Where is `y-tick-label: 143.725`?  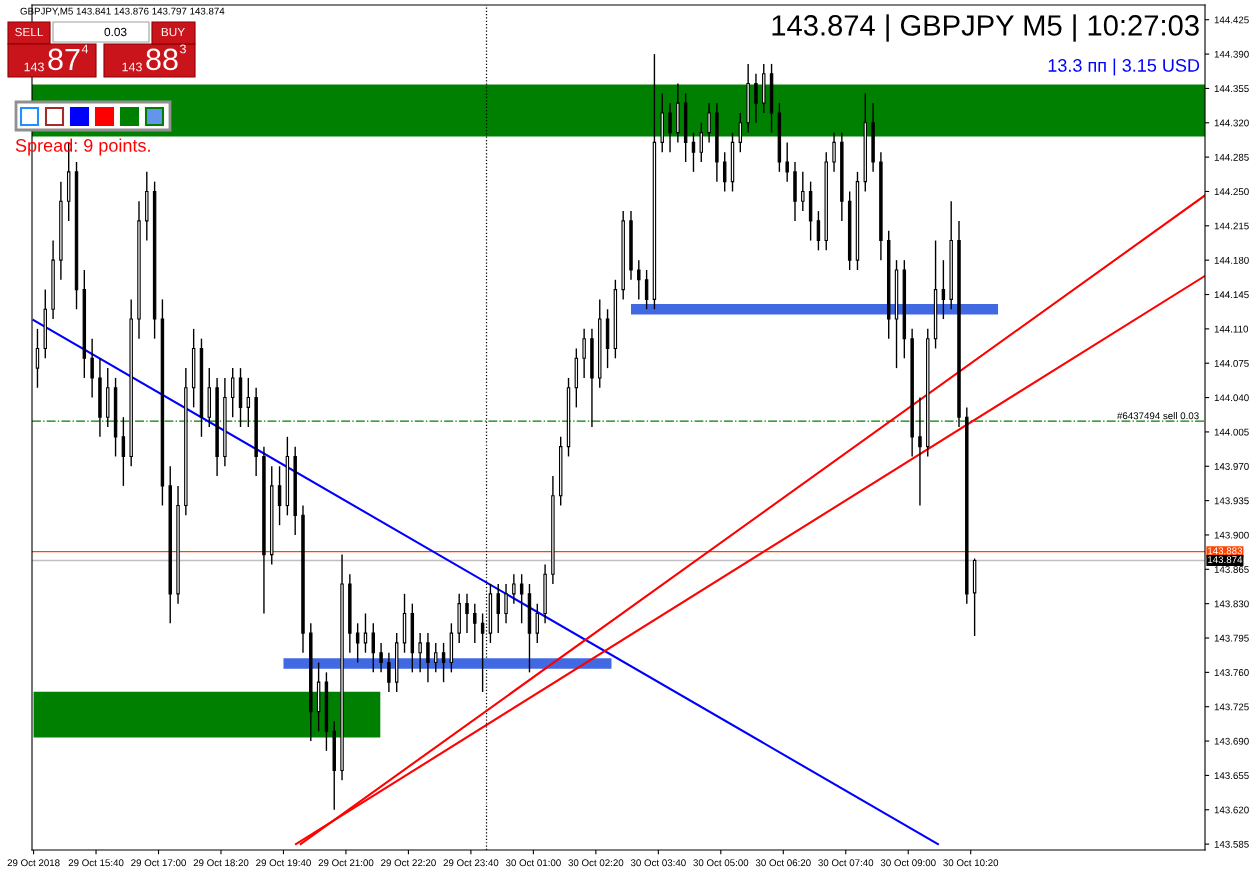 y-tick-label: 143.725 is located at coordinates (1231, 707).